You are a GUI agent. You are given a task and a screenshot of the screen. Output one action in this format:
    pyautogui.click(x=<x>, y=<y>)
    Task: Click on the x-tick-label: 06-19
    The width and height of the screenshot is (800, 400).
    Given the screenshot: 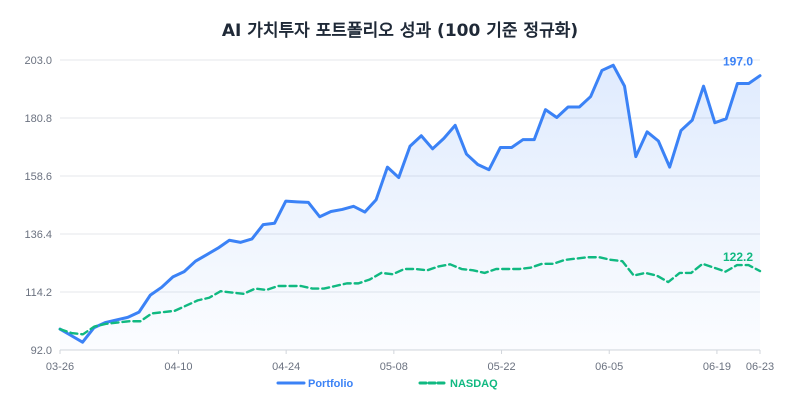 What is the action you would take?
    pyautogui.click(x=717, y=367)
    